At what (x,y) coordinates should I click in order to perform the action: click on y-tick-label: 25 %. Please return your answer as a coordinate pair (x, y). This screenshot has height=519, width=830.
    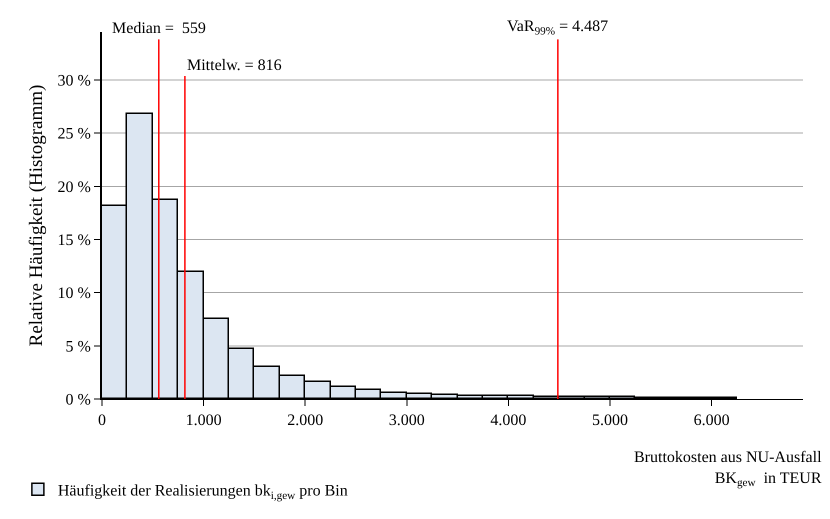
    Looking at the image, I should click on (74, 134).